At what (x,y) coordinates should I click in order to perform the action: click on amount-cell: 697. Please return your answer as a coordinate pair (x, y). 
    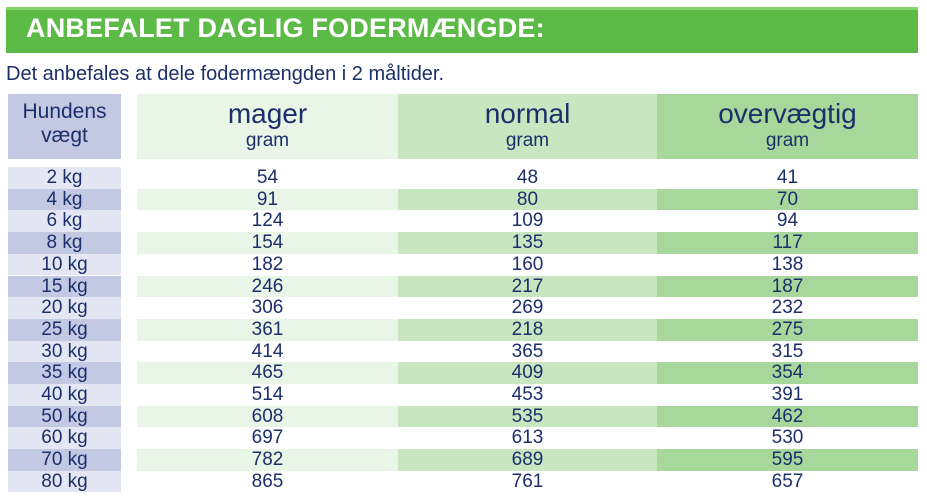
    Looking at the image, I should click on (267, 438).